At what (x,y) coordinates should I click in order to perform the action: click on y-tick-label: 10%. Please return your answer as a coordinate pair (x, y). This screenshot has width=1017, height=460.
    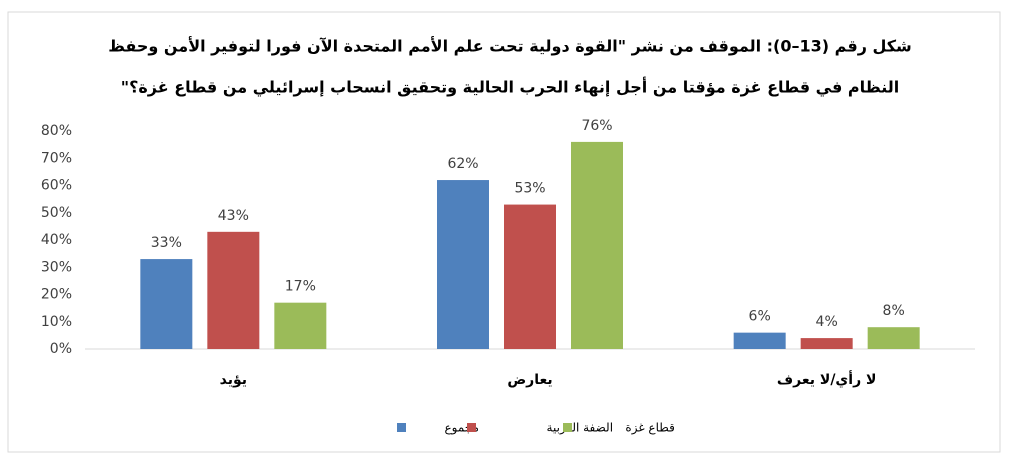
    Looking at the image, I should click on (56, 322).